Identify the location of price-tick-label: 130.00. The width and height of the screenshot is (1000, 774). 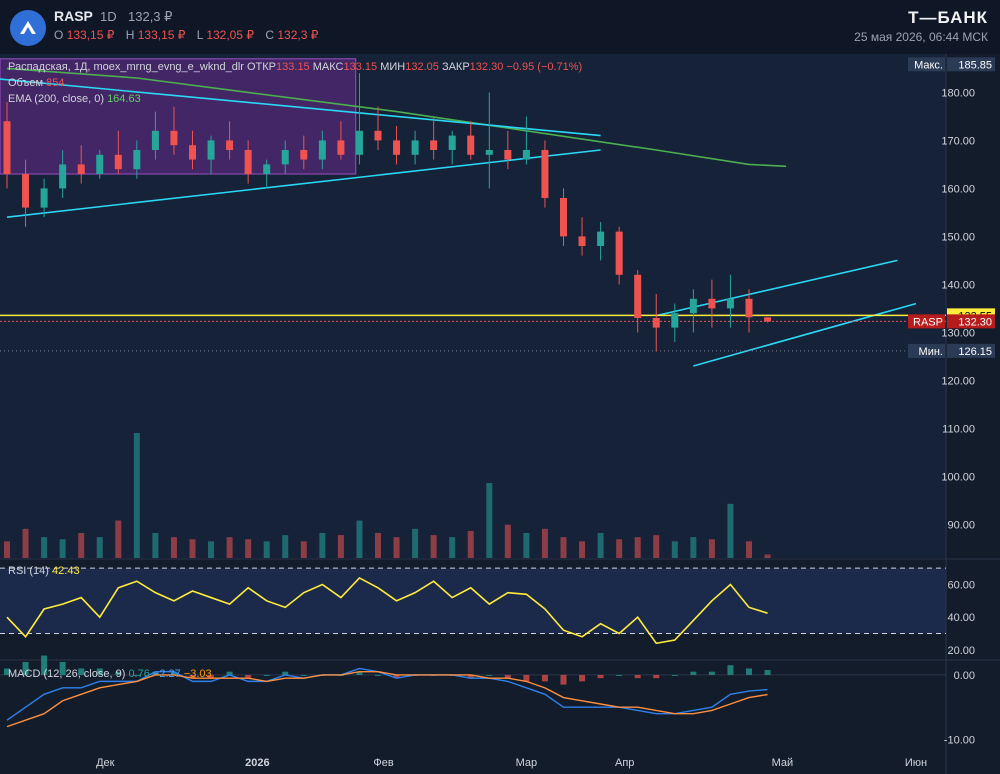
(958, 333).